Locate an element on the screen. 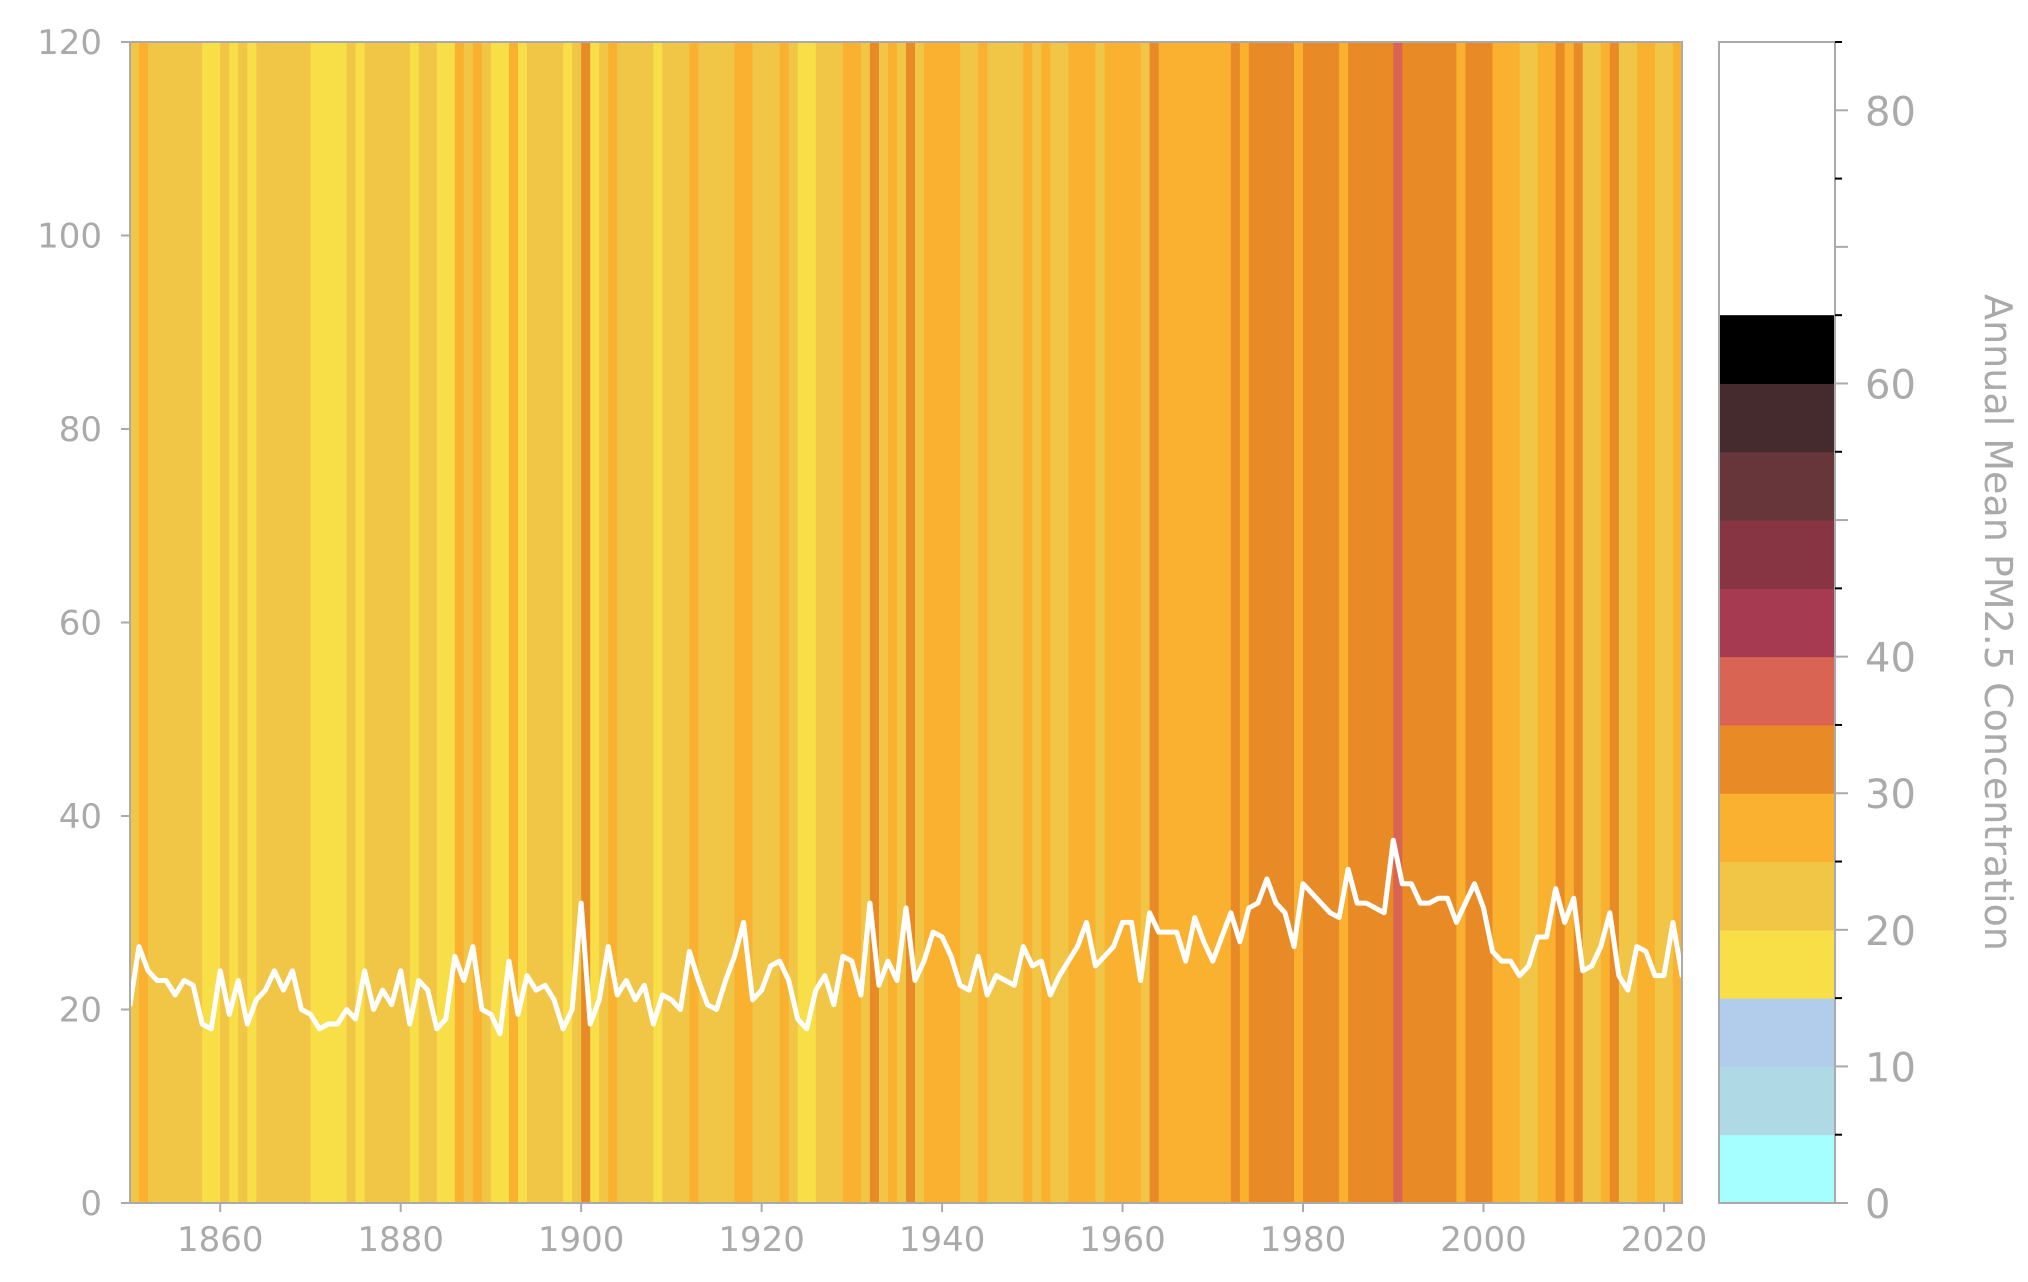  y-tick-label-80: 80 is located at coordinates (80, 430).